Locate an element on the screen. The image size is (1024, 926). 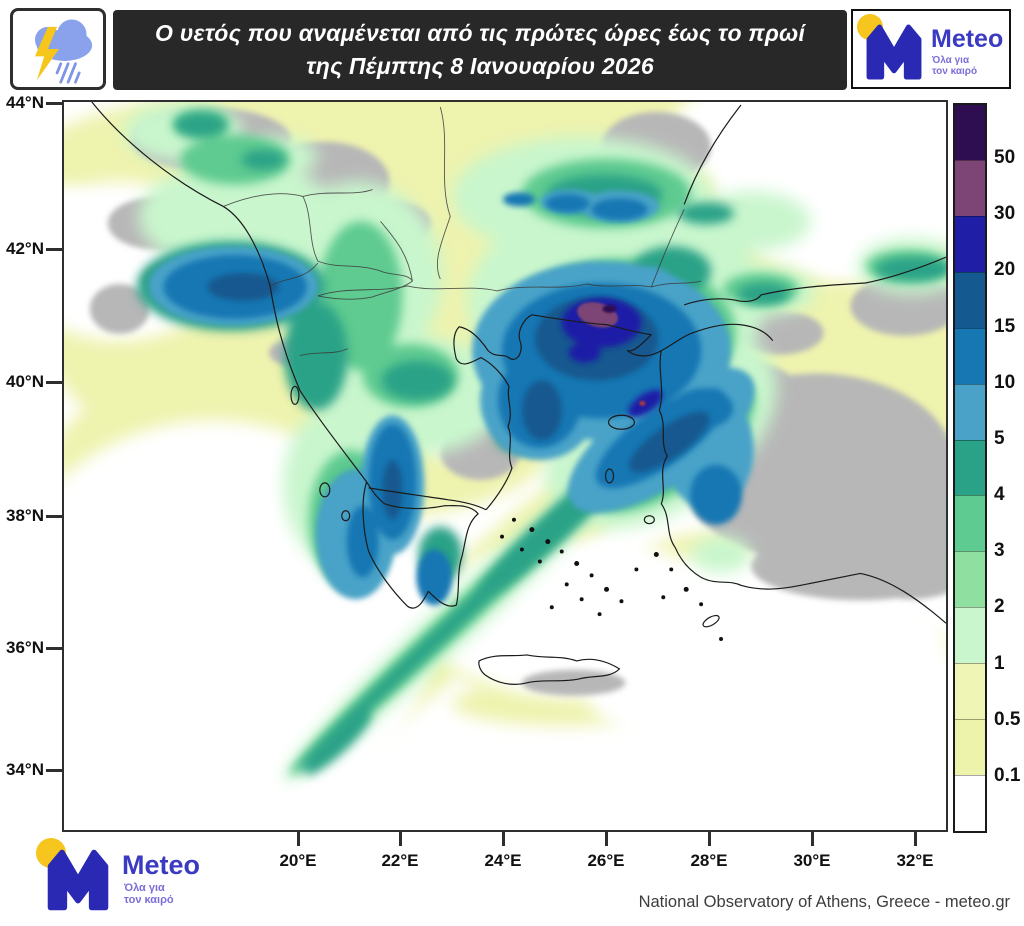
colorbar-label: 10 is located at coordinates (1005, 382).